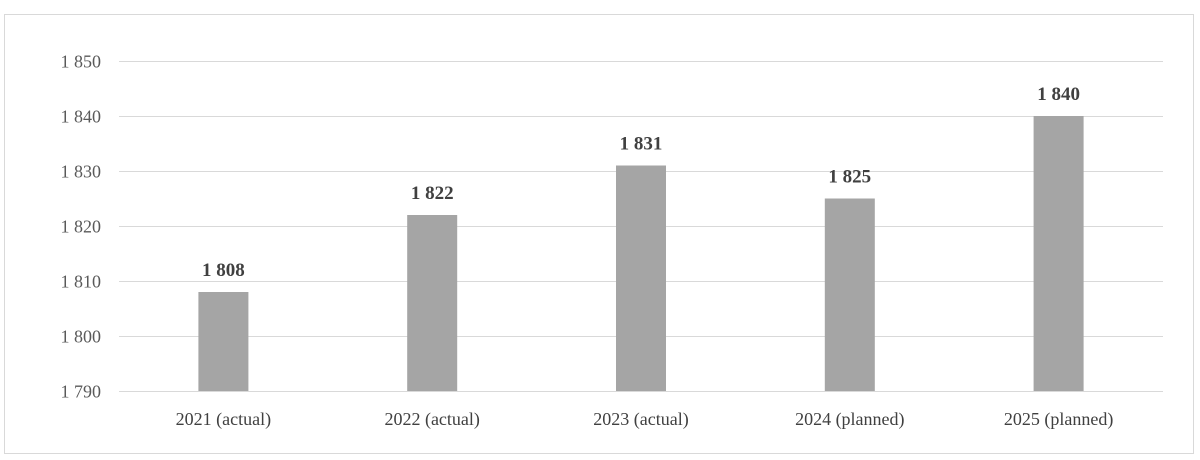 The height and width of the screenshot is (460, 1200). Describe the element at coordinates (641, 144) in the screenshot. I see `data-label: 1 831` at that location.